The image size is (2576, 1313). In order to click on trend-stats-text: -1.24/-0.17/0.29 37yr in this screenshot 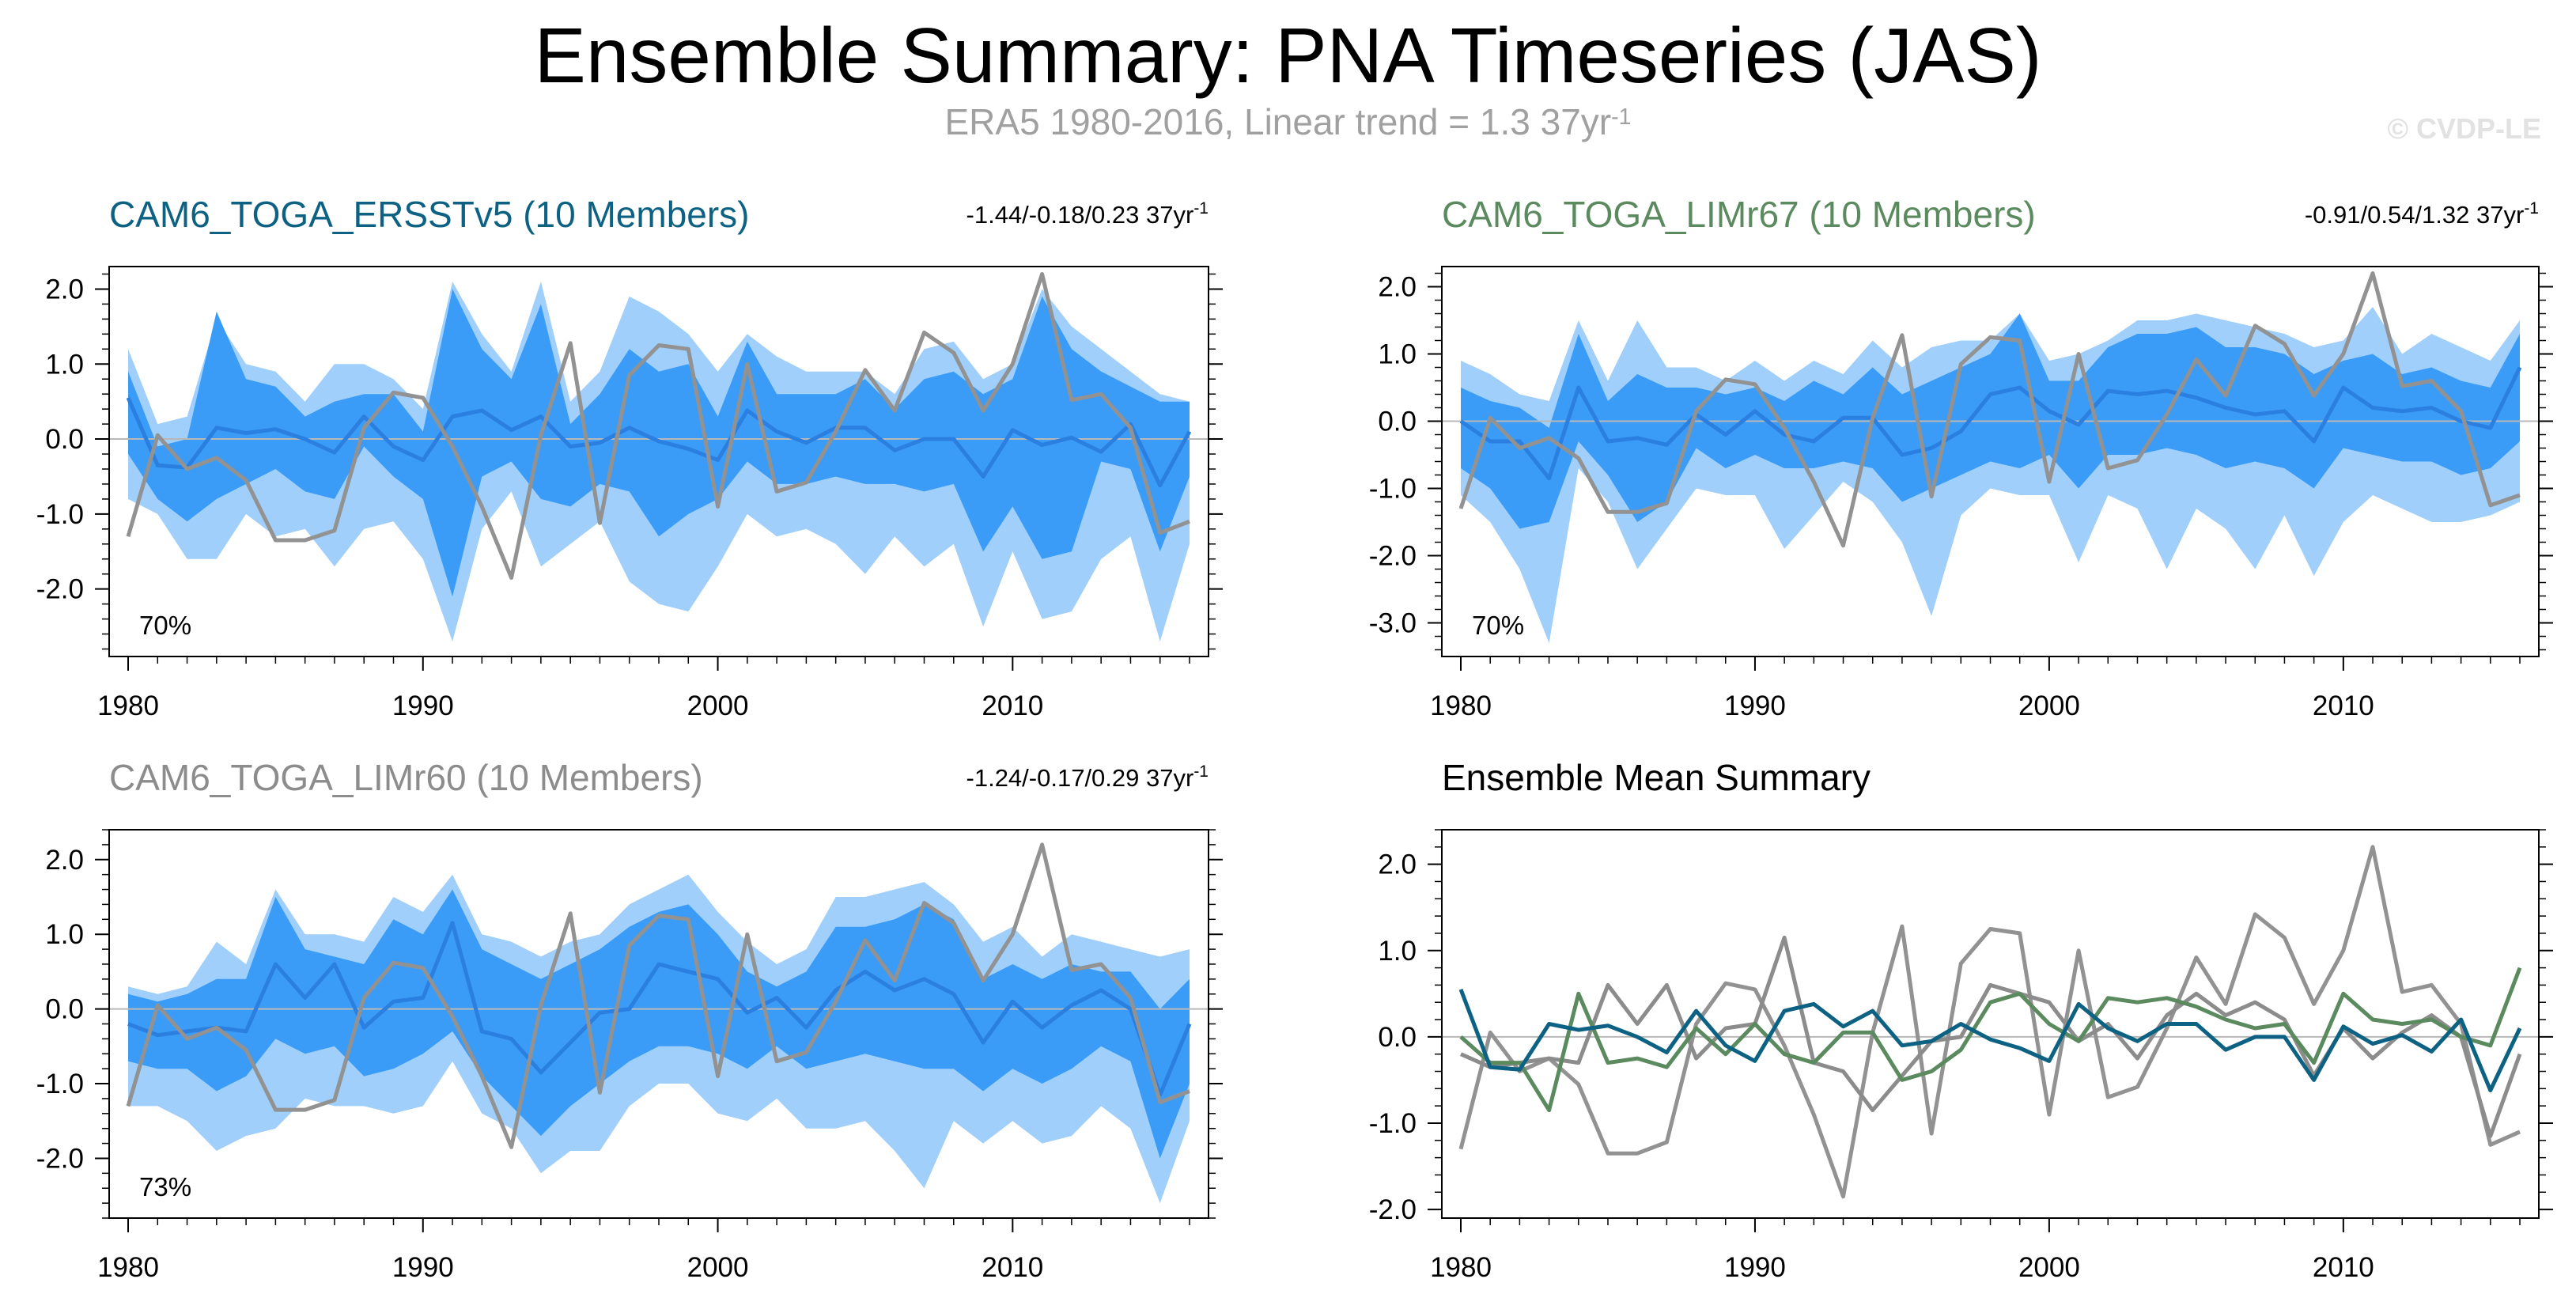, I will do `click(1080, 778)`.